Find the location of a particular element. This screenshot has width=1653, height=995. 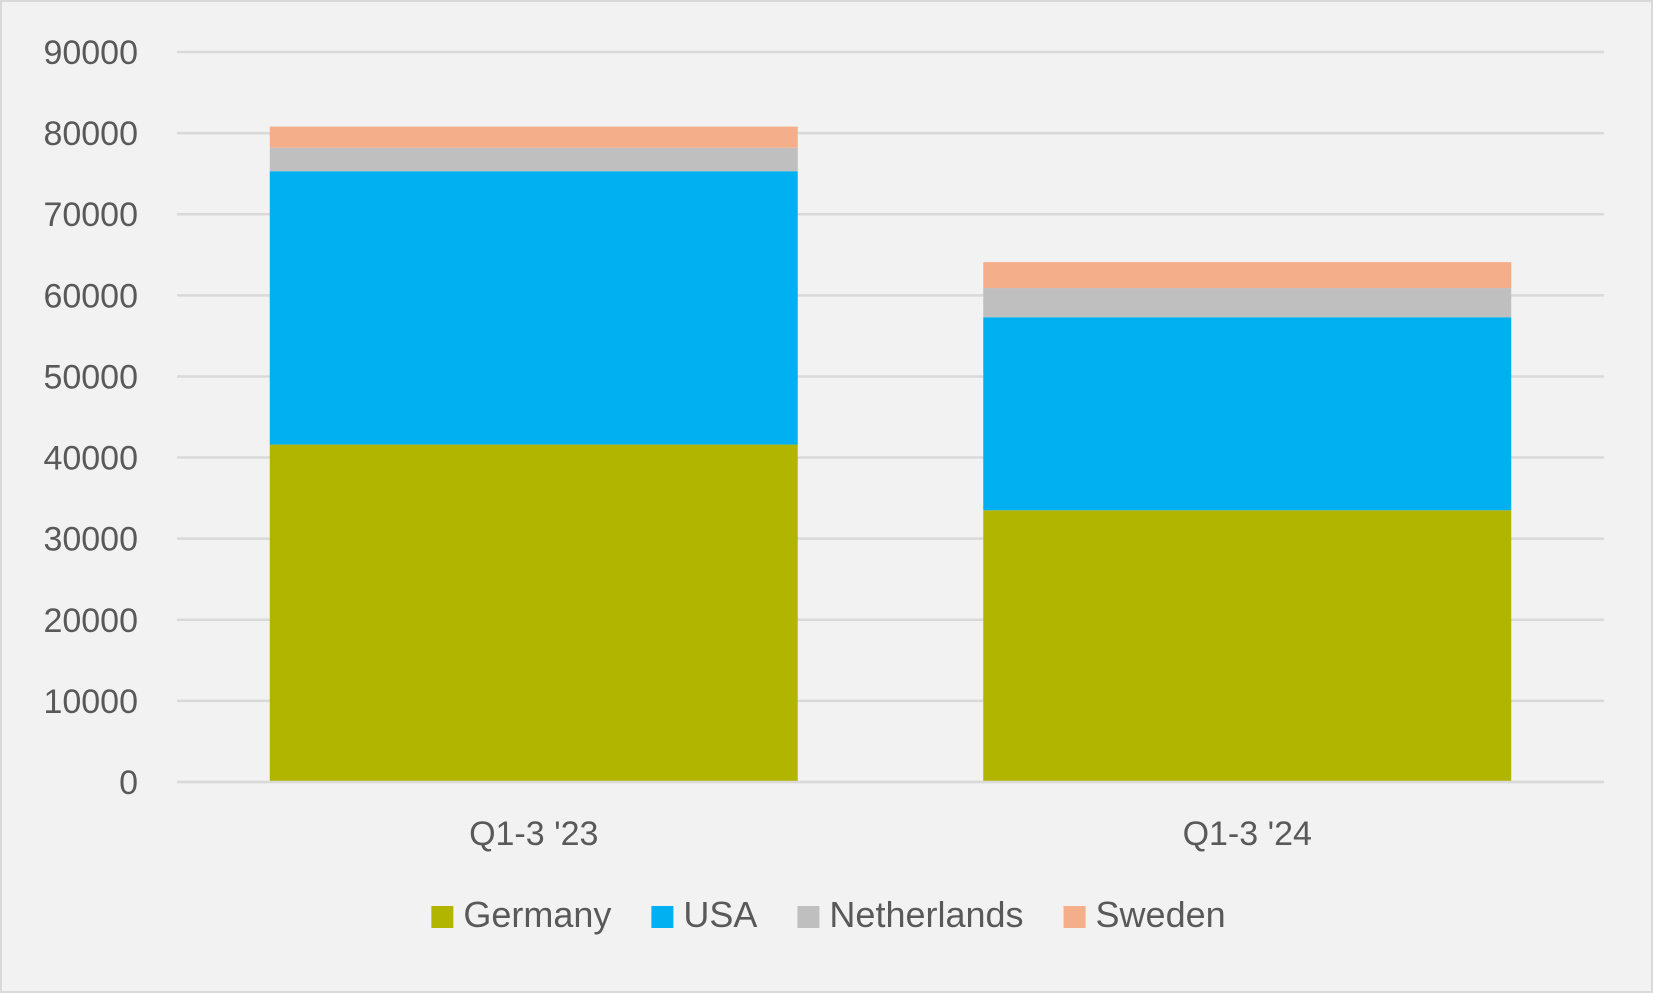

legend-item-usa: USA is located at coordinates (704, 914).